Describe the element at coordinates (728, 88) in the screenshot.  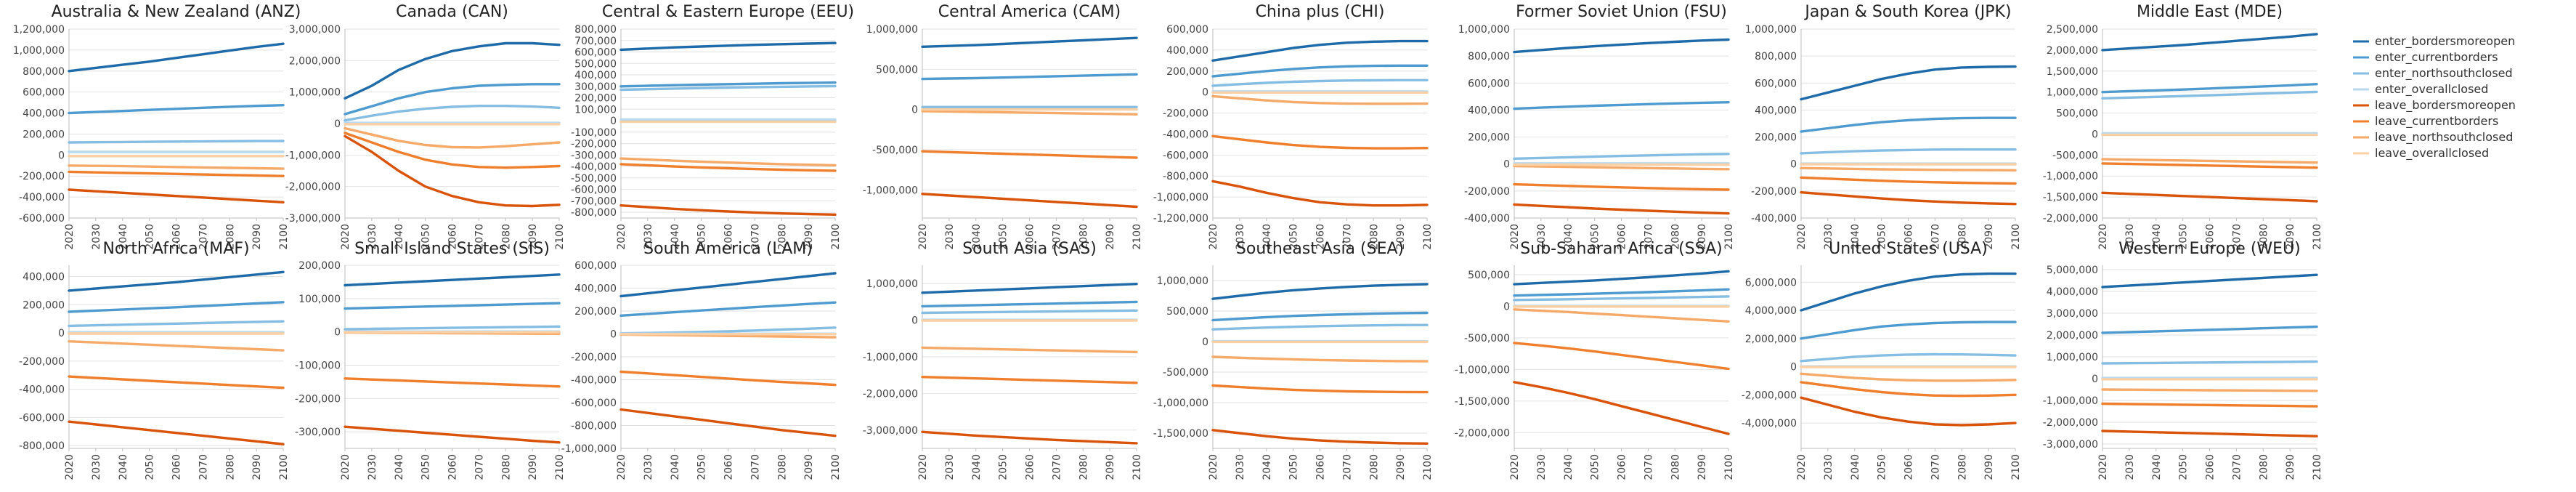
I see `series-line-enter_northsouthclosed` at that location.